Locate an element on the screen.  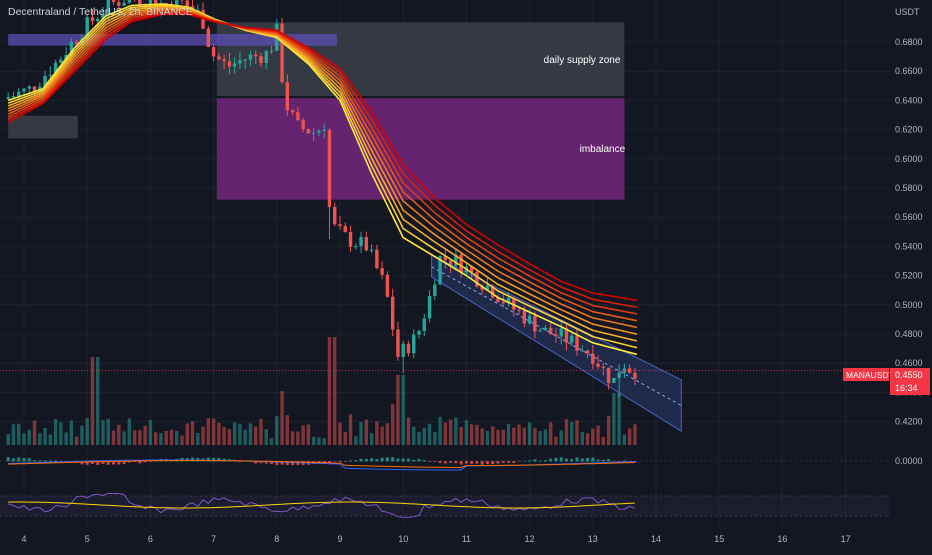
rsi-pane is located at coordinates (445, 505).